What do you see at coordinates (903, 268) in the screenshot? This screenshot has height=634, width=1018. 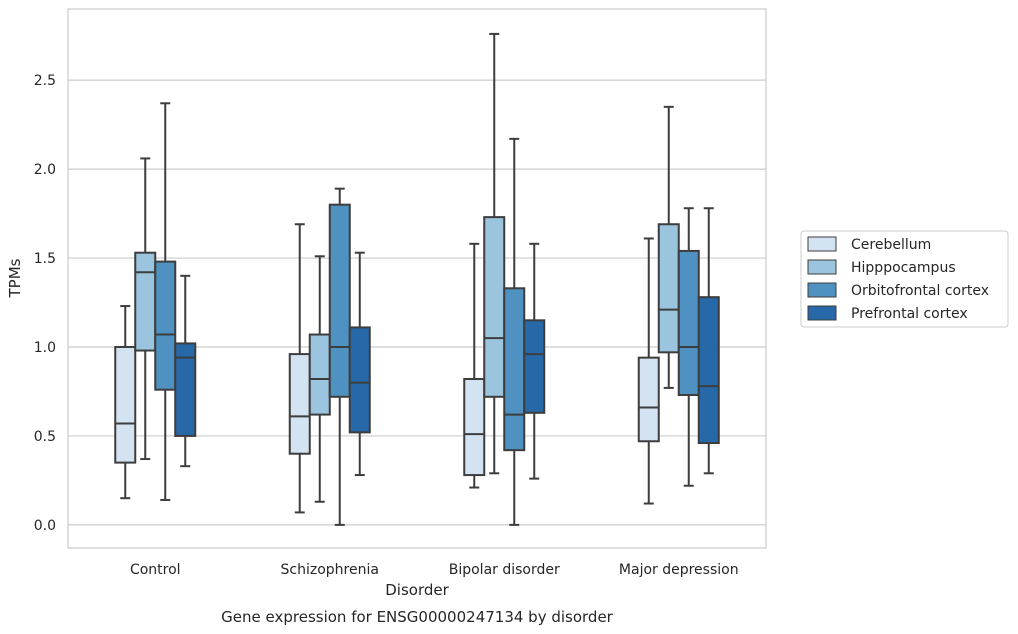 I see `legend-label: Hipppocampus` at bounding box center [903, 268].